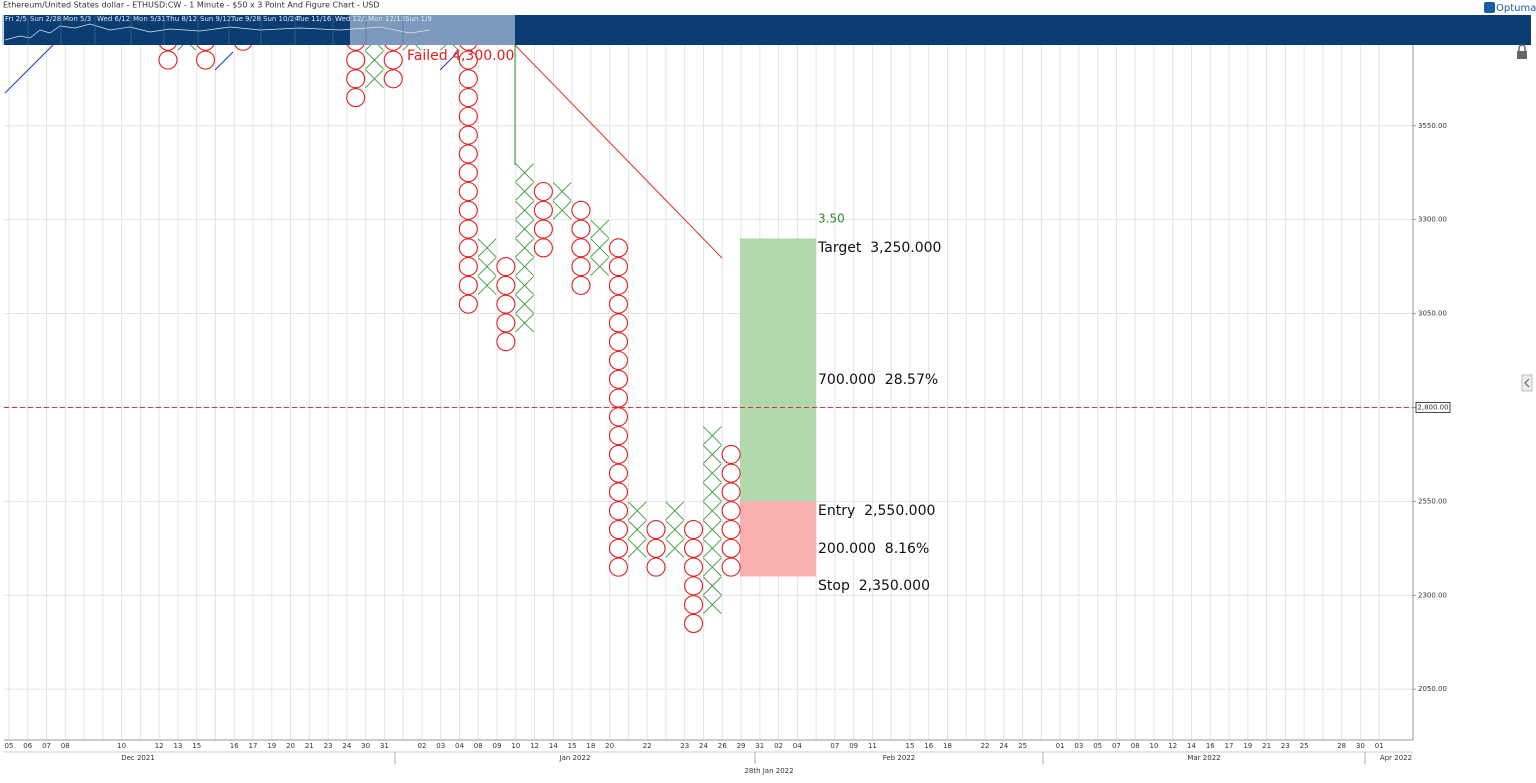  What do you see at coordinates (684, 746) in the screenshot?
I see `x-tick-label: 23` at bounding box center [684, 746].